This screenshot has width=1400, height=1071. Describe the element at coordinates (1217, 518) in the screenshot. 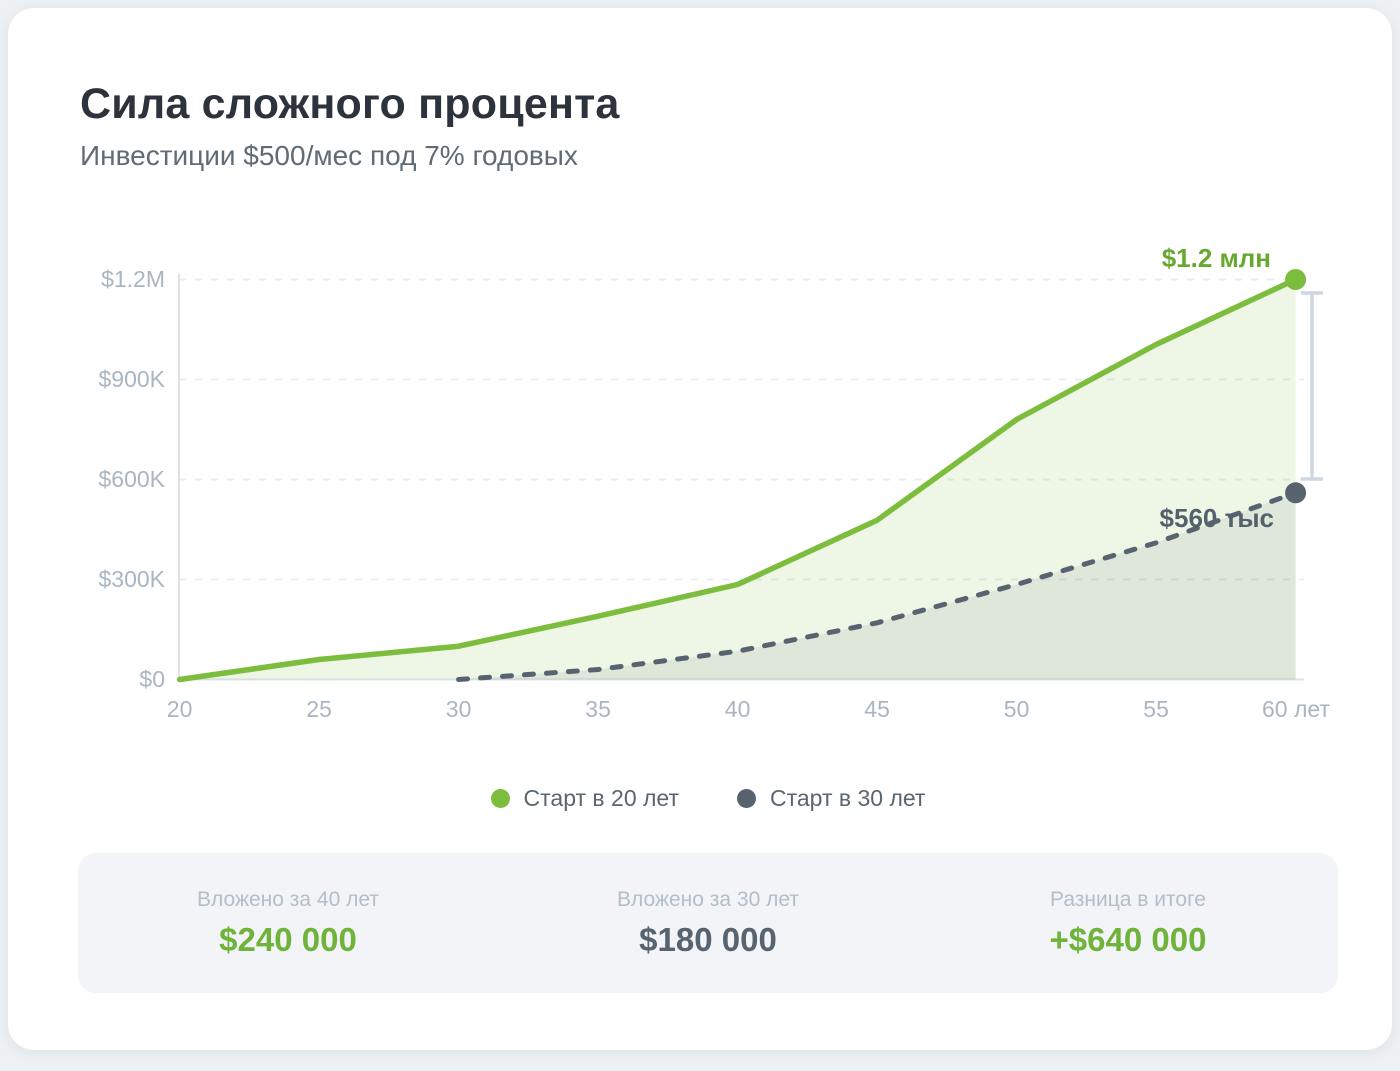

I see `label-start-30-final-value: $560 тыс` at that location.